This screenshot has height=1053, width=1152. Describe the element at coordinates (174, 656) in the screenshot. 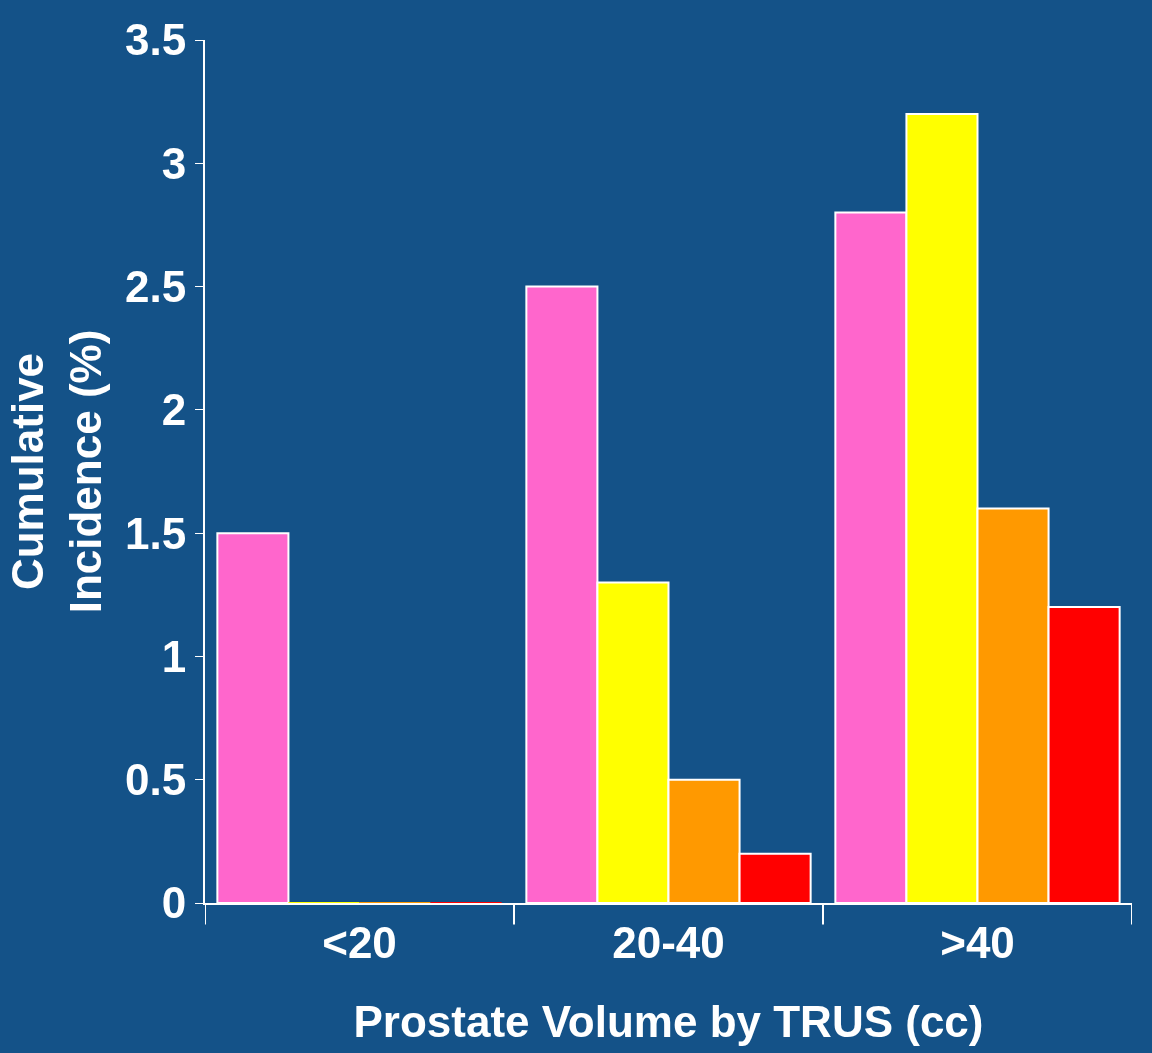

I see `y-tick-label: 1` at that location.